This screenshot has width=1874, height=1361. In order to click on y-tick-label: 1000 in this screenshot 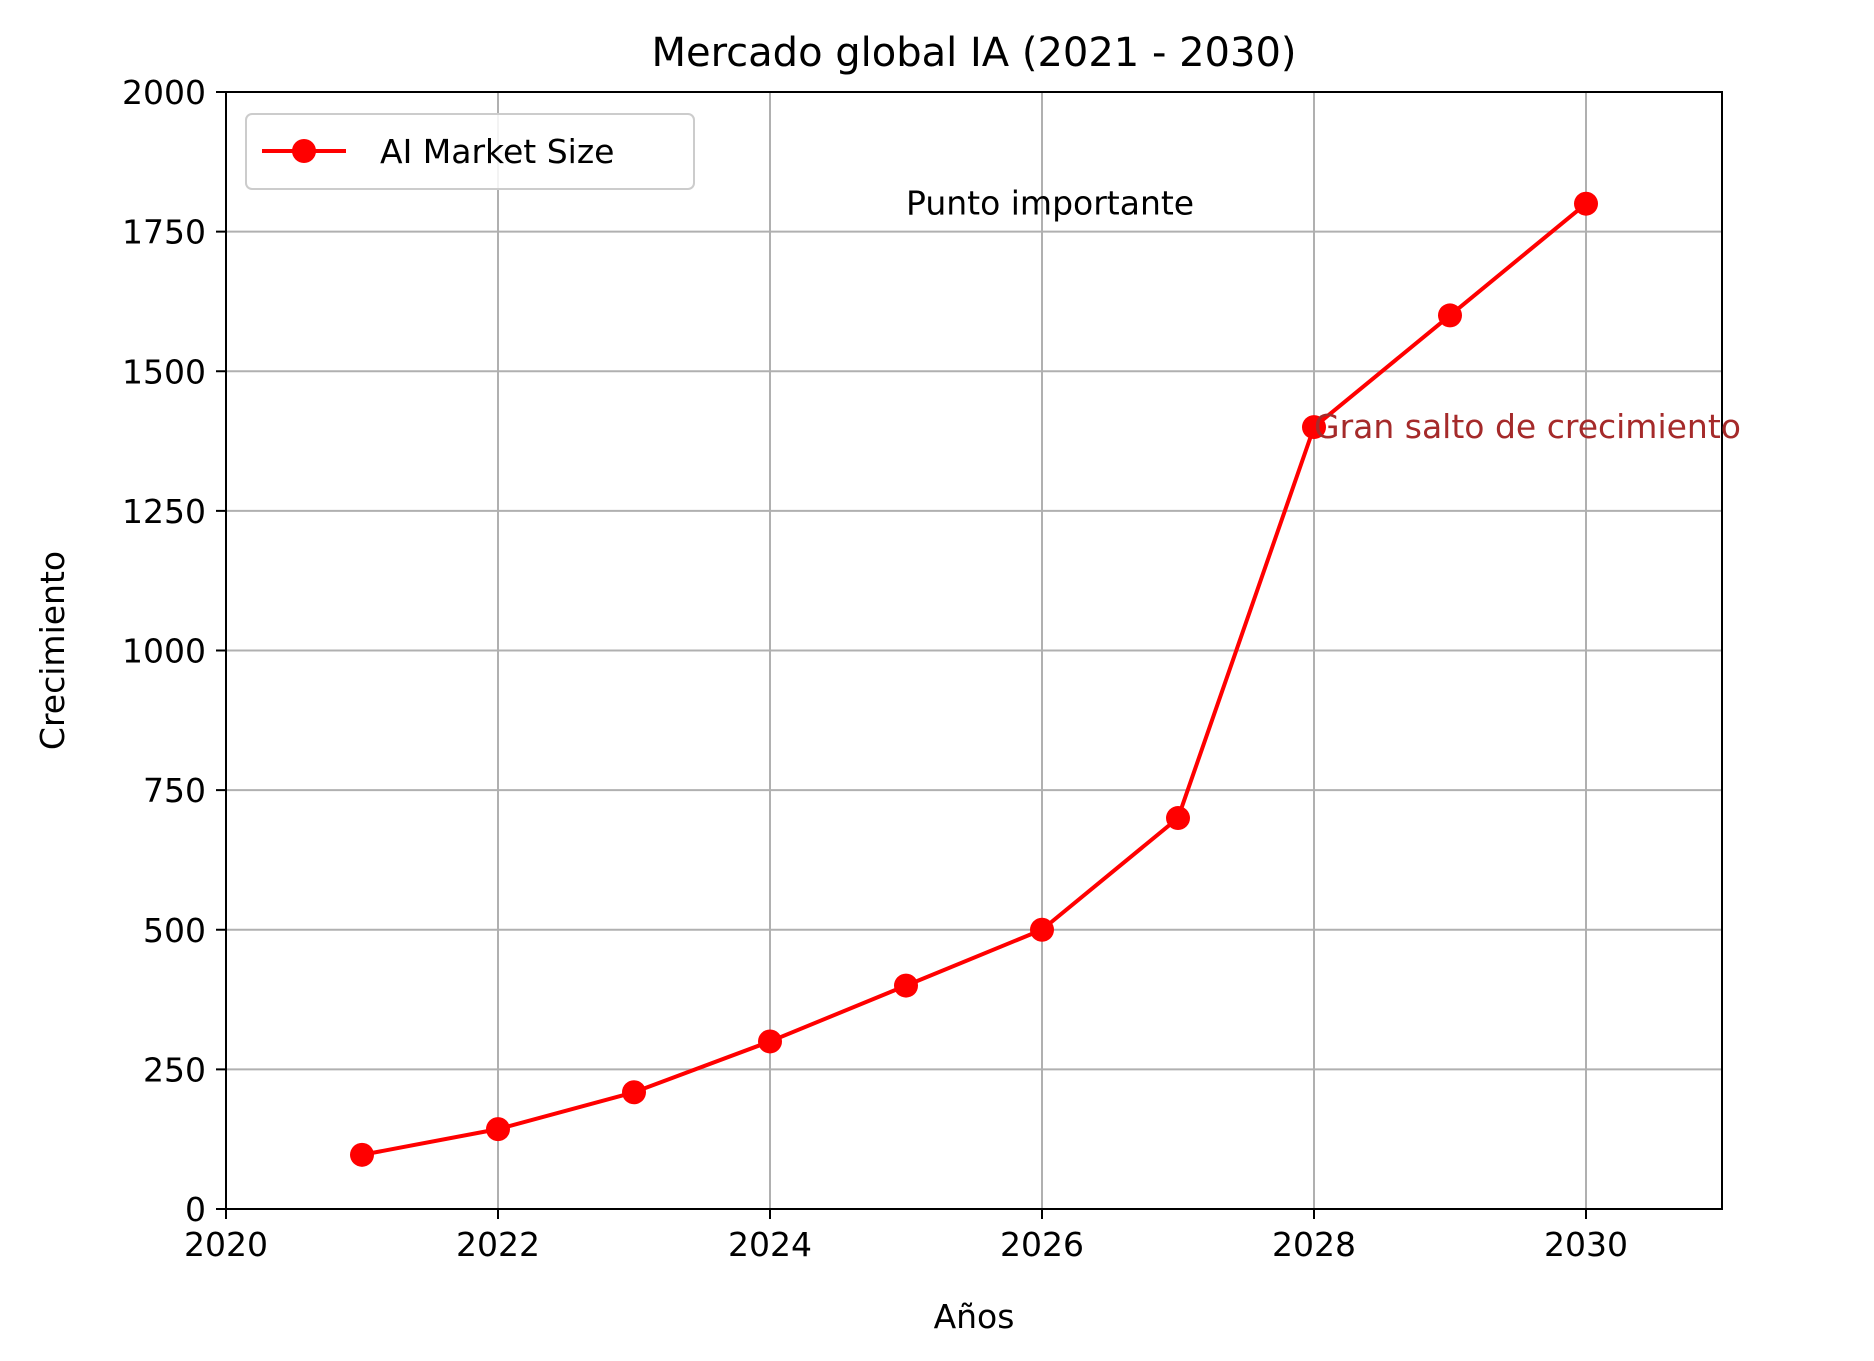, I will do `click(164, 651)`.